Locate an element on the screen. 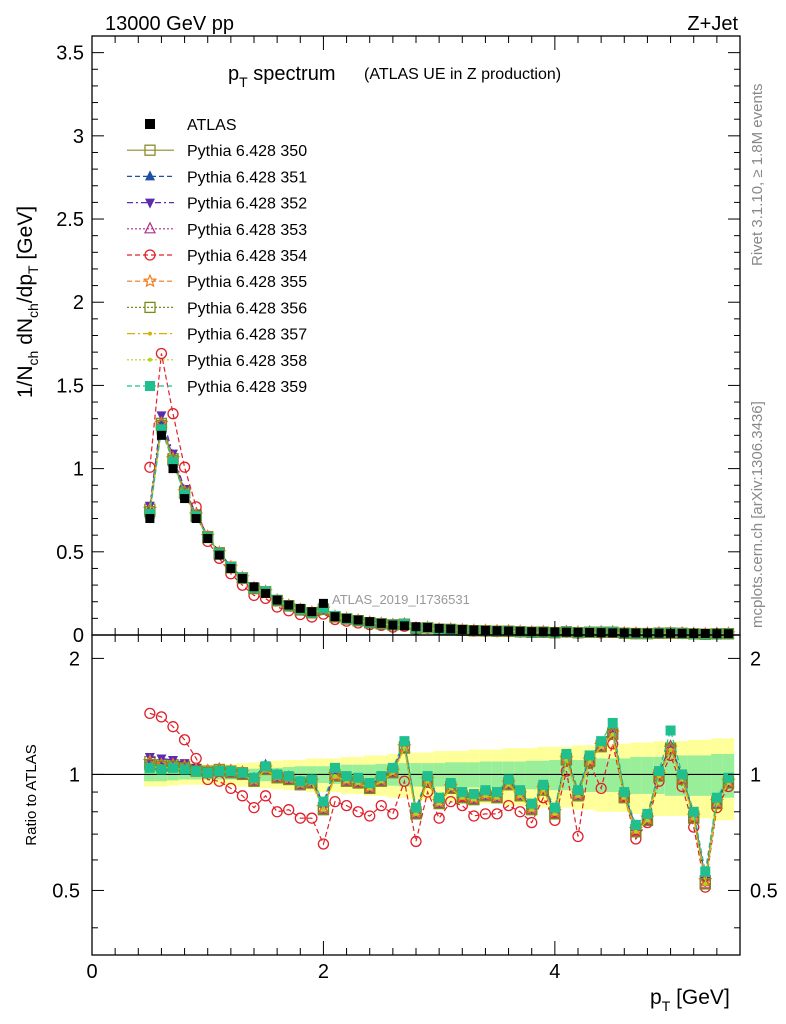 The height and width of the screenshot is (1024, 786). x-tick-label: 0 is located at coordinates (91, 972).